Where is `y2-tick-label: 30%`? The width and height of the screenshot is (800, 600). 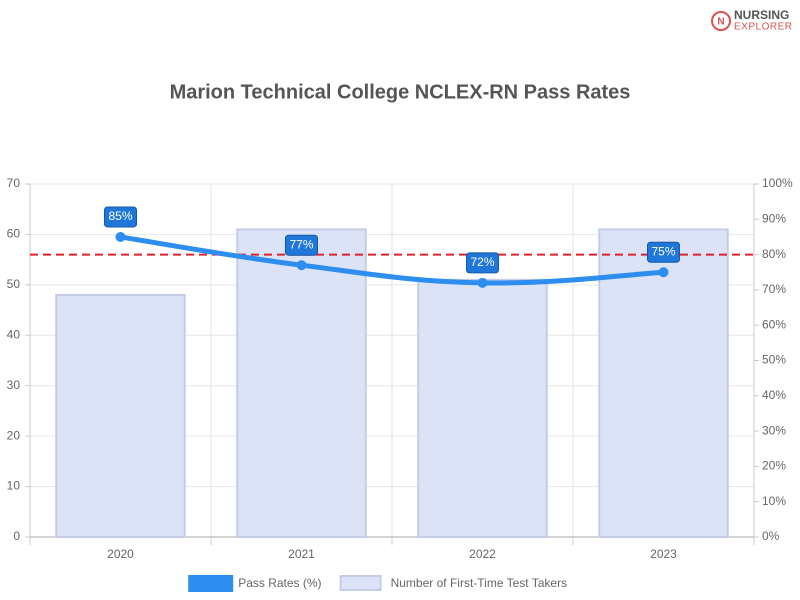 y2-tick-label: 30% is located at coordinates (774, 430).